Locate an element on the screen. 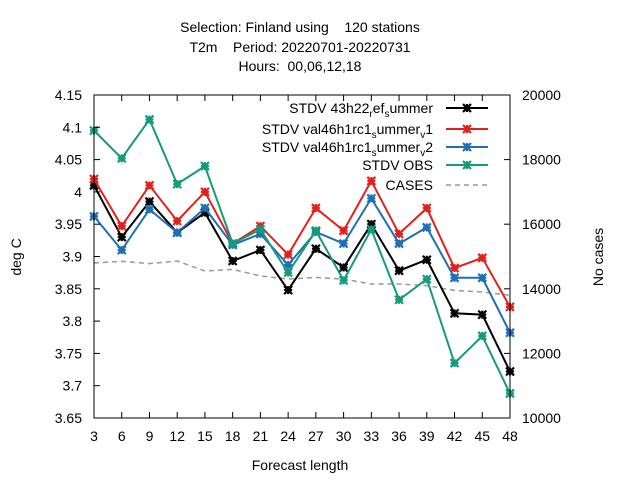  legend-label-3-sub2: v is located at coordinates (422, 153).